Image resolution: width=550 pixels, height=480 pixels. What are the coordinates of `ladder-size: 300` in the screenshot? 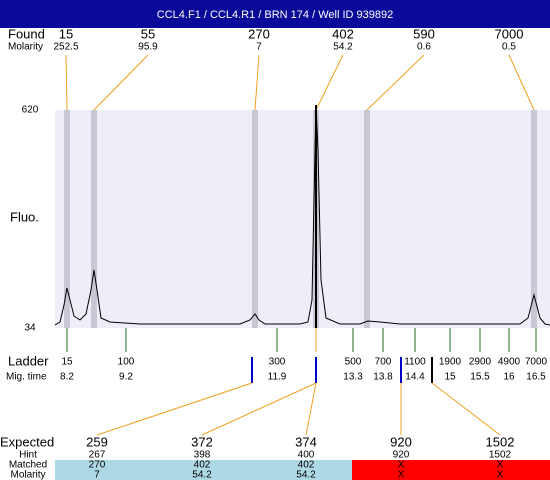 It's located at (277, 362).